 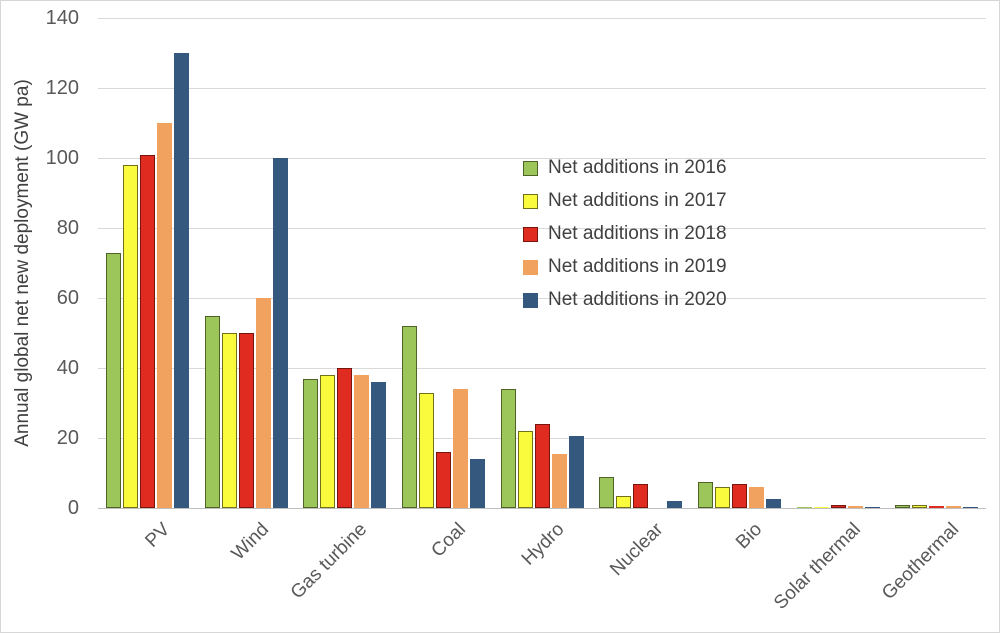 I want to click on x-category-label-hydro: Hydro, so click(x=543, y=544).